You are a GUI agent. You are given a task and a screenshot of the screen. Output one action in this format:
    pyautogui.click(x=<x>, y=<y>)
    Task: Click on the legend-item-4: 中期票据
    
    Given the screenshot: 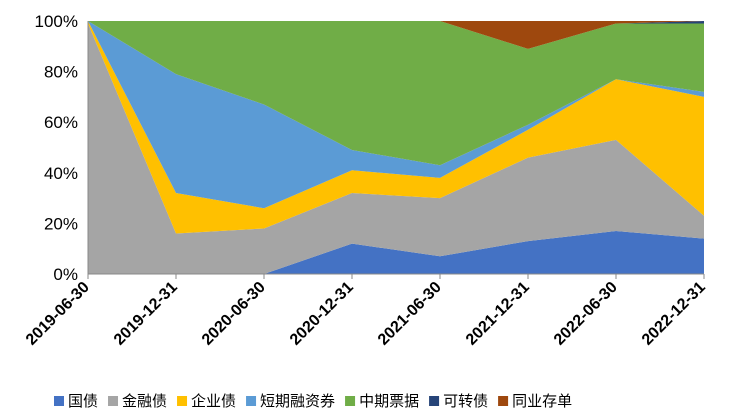 What is the action you would take?
    pyautogui.click(x=382, y=401)
    